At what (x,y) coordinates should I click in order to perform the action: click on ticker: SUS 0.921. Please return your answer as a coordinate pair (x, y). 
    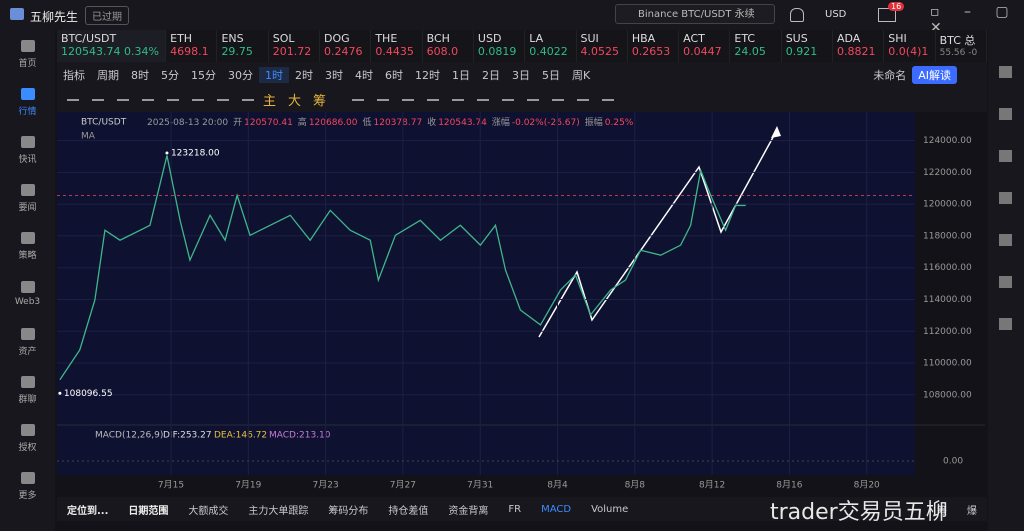
    Looking at the image, I should click on (807, 46).